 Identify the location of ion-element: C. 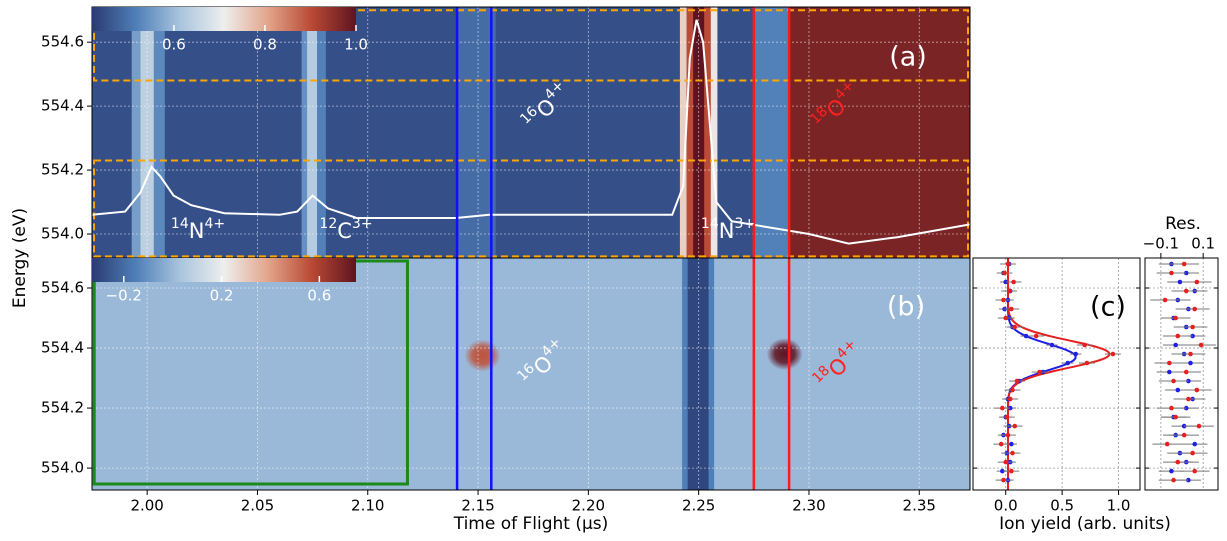
(344, 231).